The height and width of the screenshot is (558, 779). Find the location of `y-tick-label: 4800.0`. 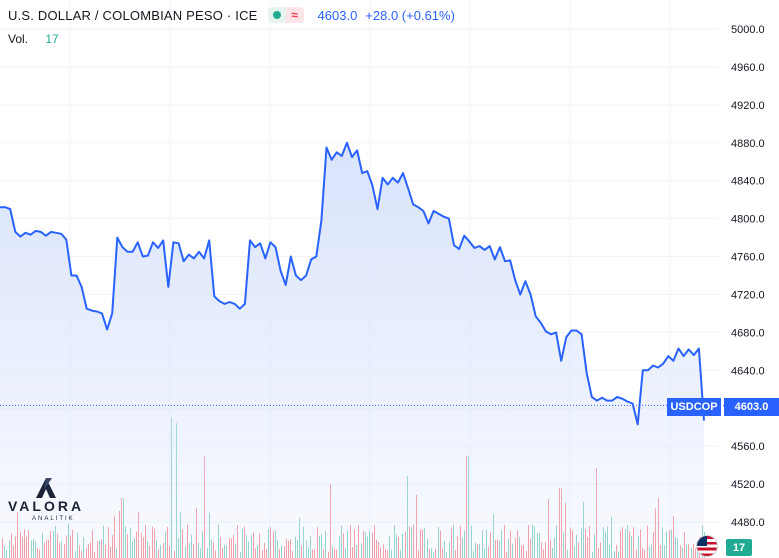

y-tick-label: 4800.0 is located at coordinates (748, 220).